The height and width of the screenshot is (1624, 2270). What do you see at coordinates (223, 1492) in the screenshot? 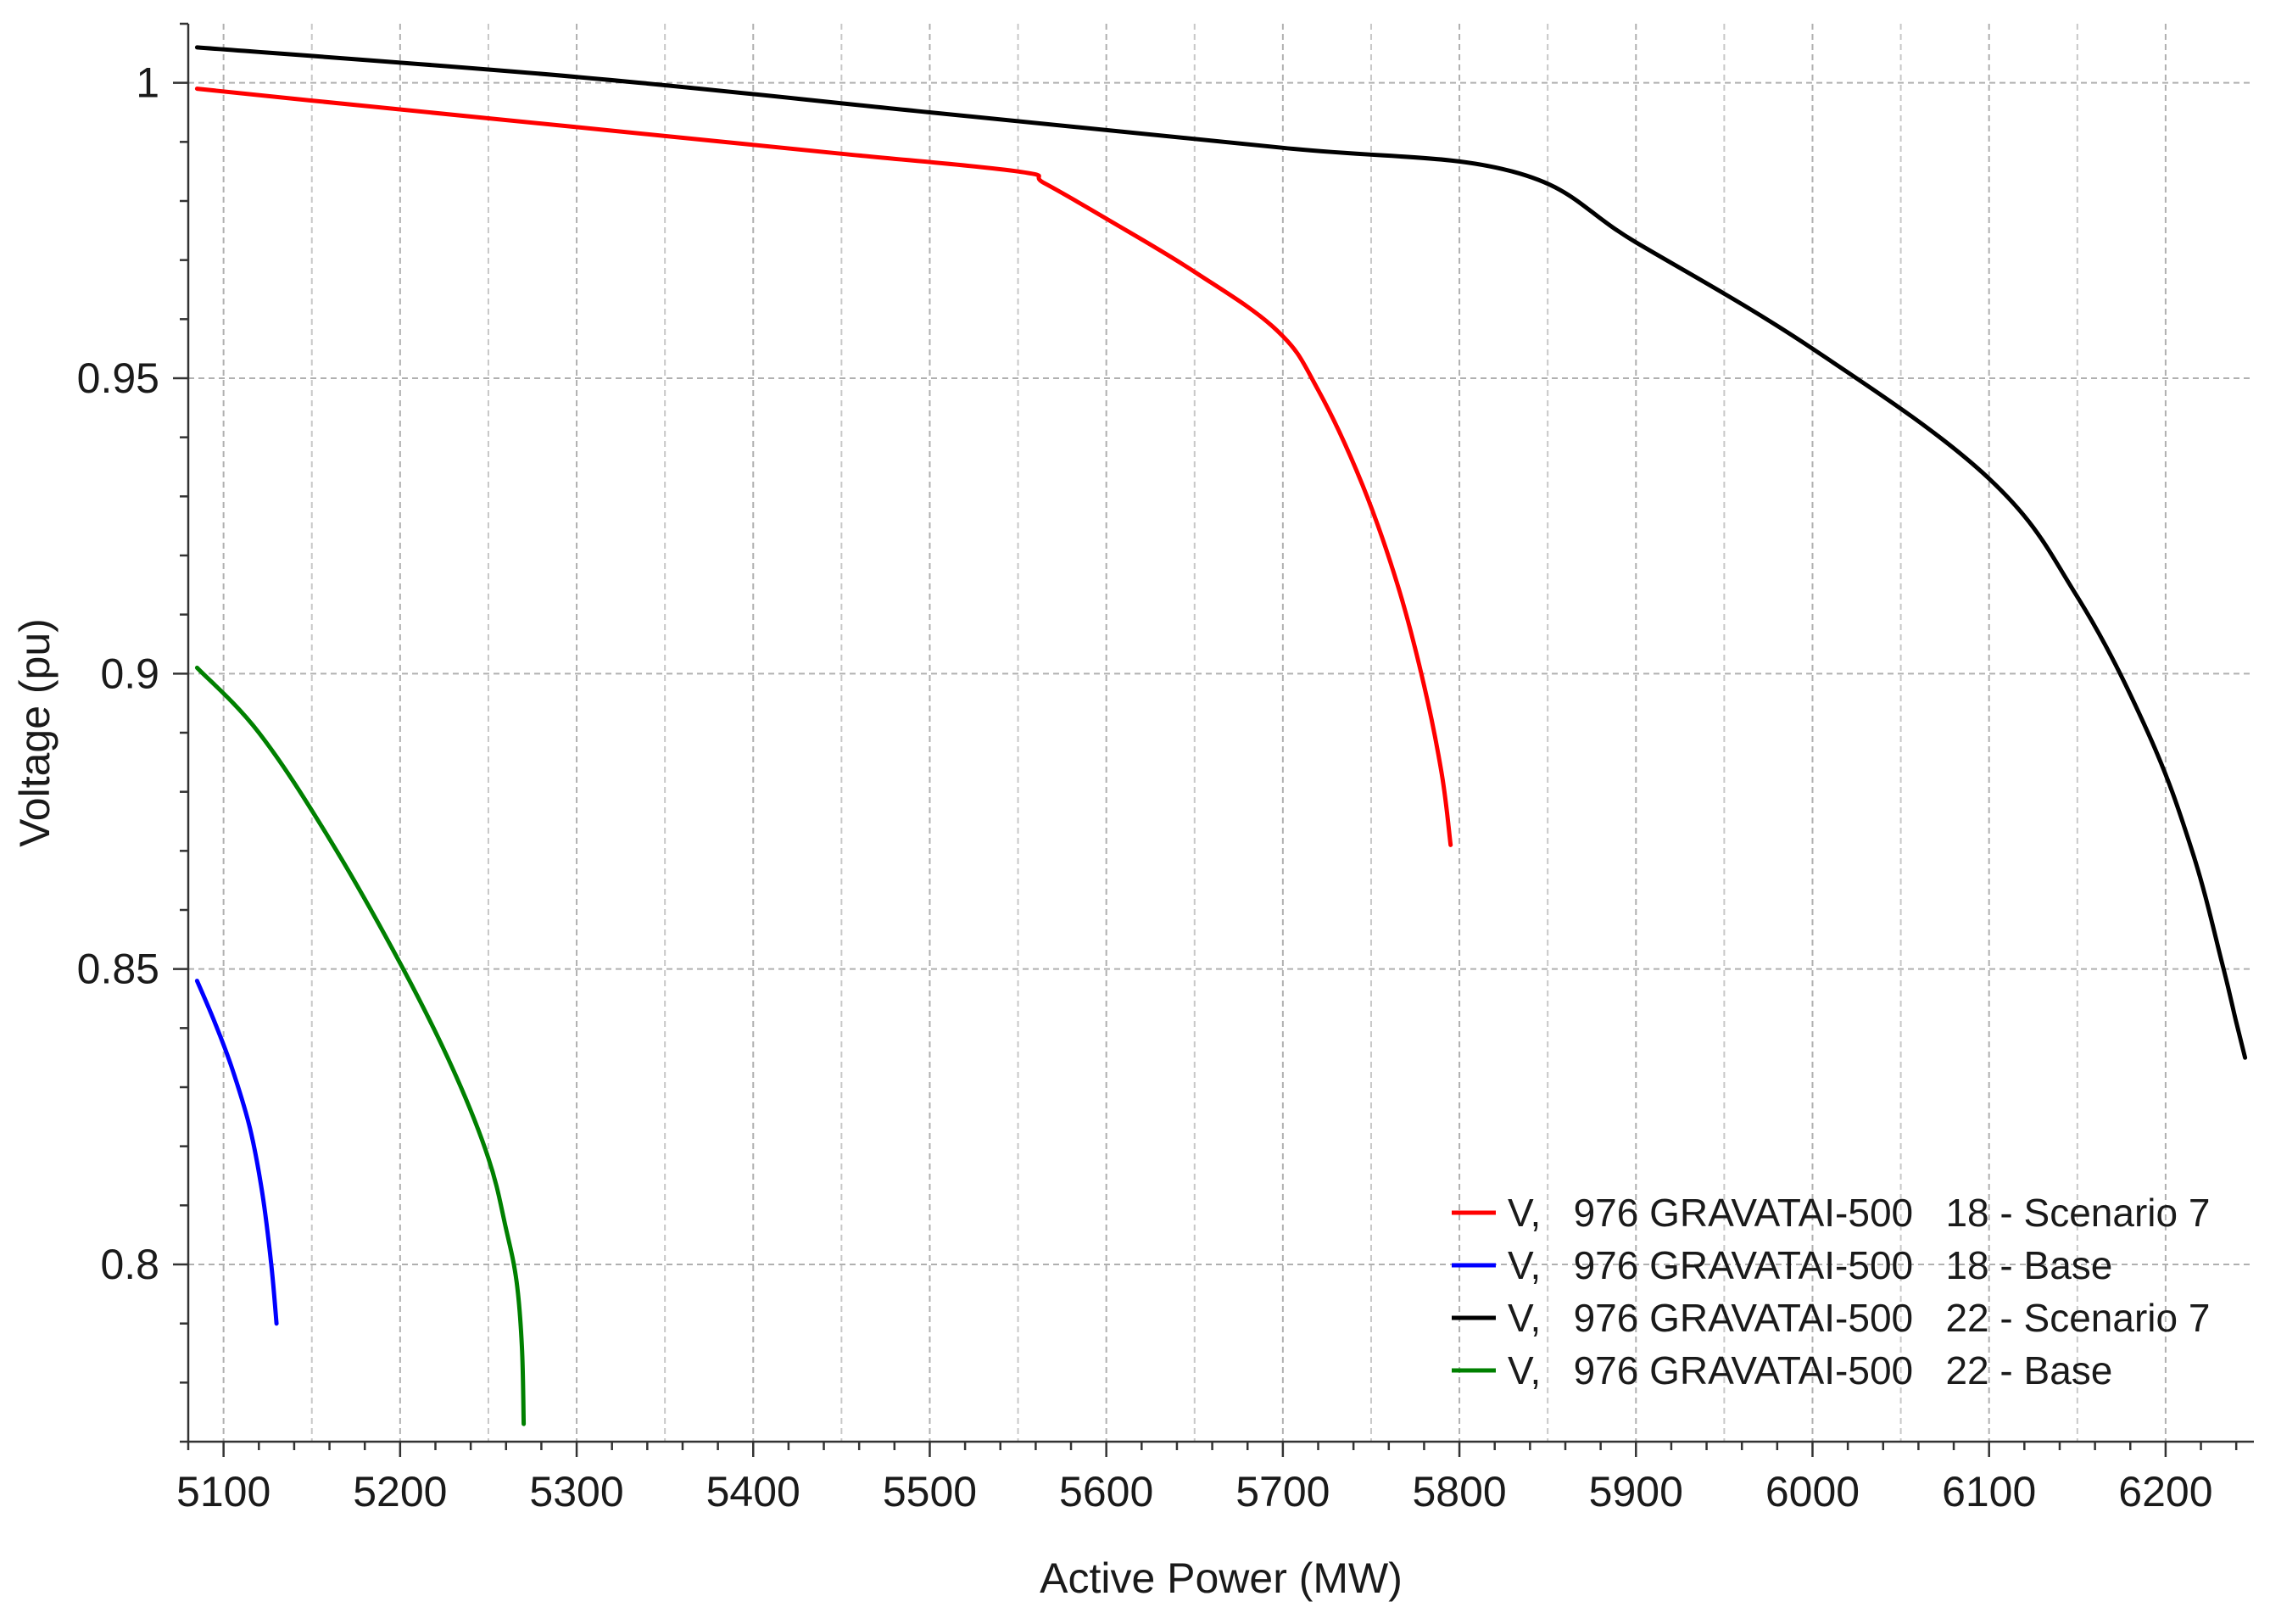
I see `x-tick-label: 5100` at bounding box center [223, 1492].